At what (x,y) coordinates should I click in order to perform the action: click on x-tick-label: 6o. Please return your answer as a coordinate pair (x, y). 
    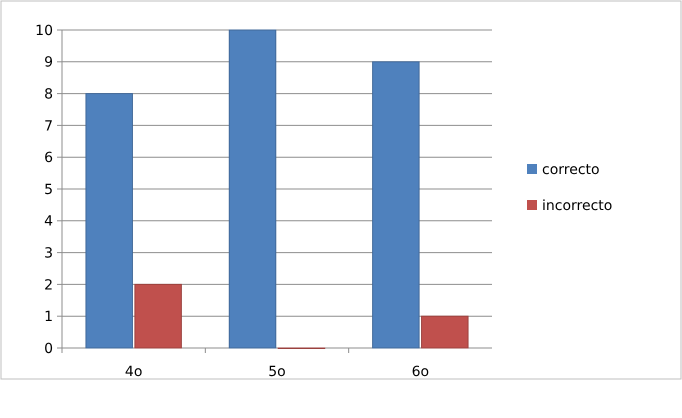
    Looking at the image, I should click on (421, 372).